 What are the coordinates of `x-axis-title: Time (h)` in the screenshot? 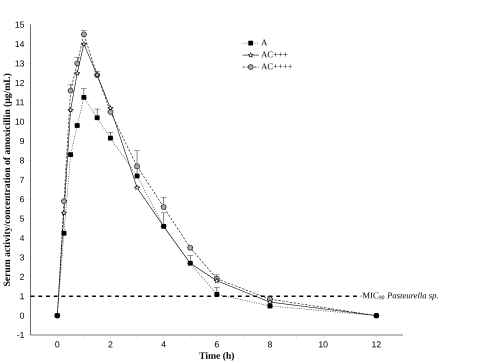 It's located at (216, 356).